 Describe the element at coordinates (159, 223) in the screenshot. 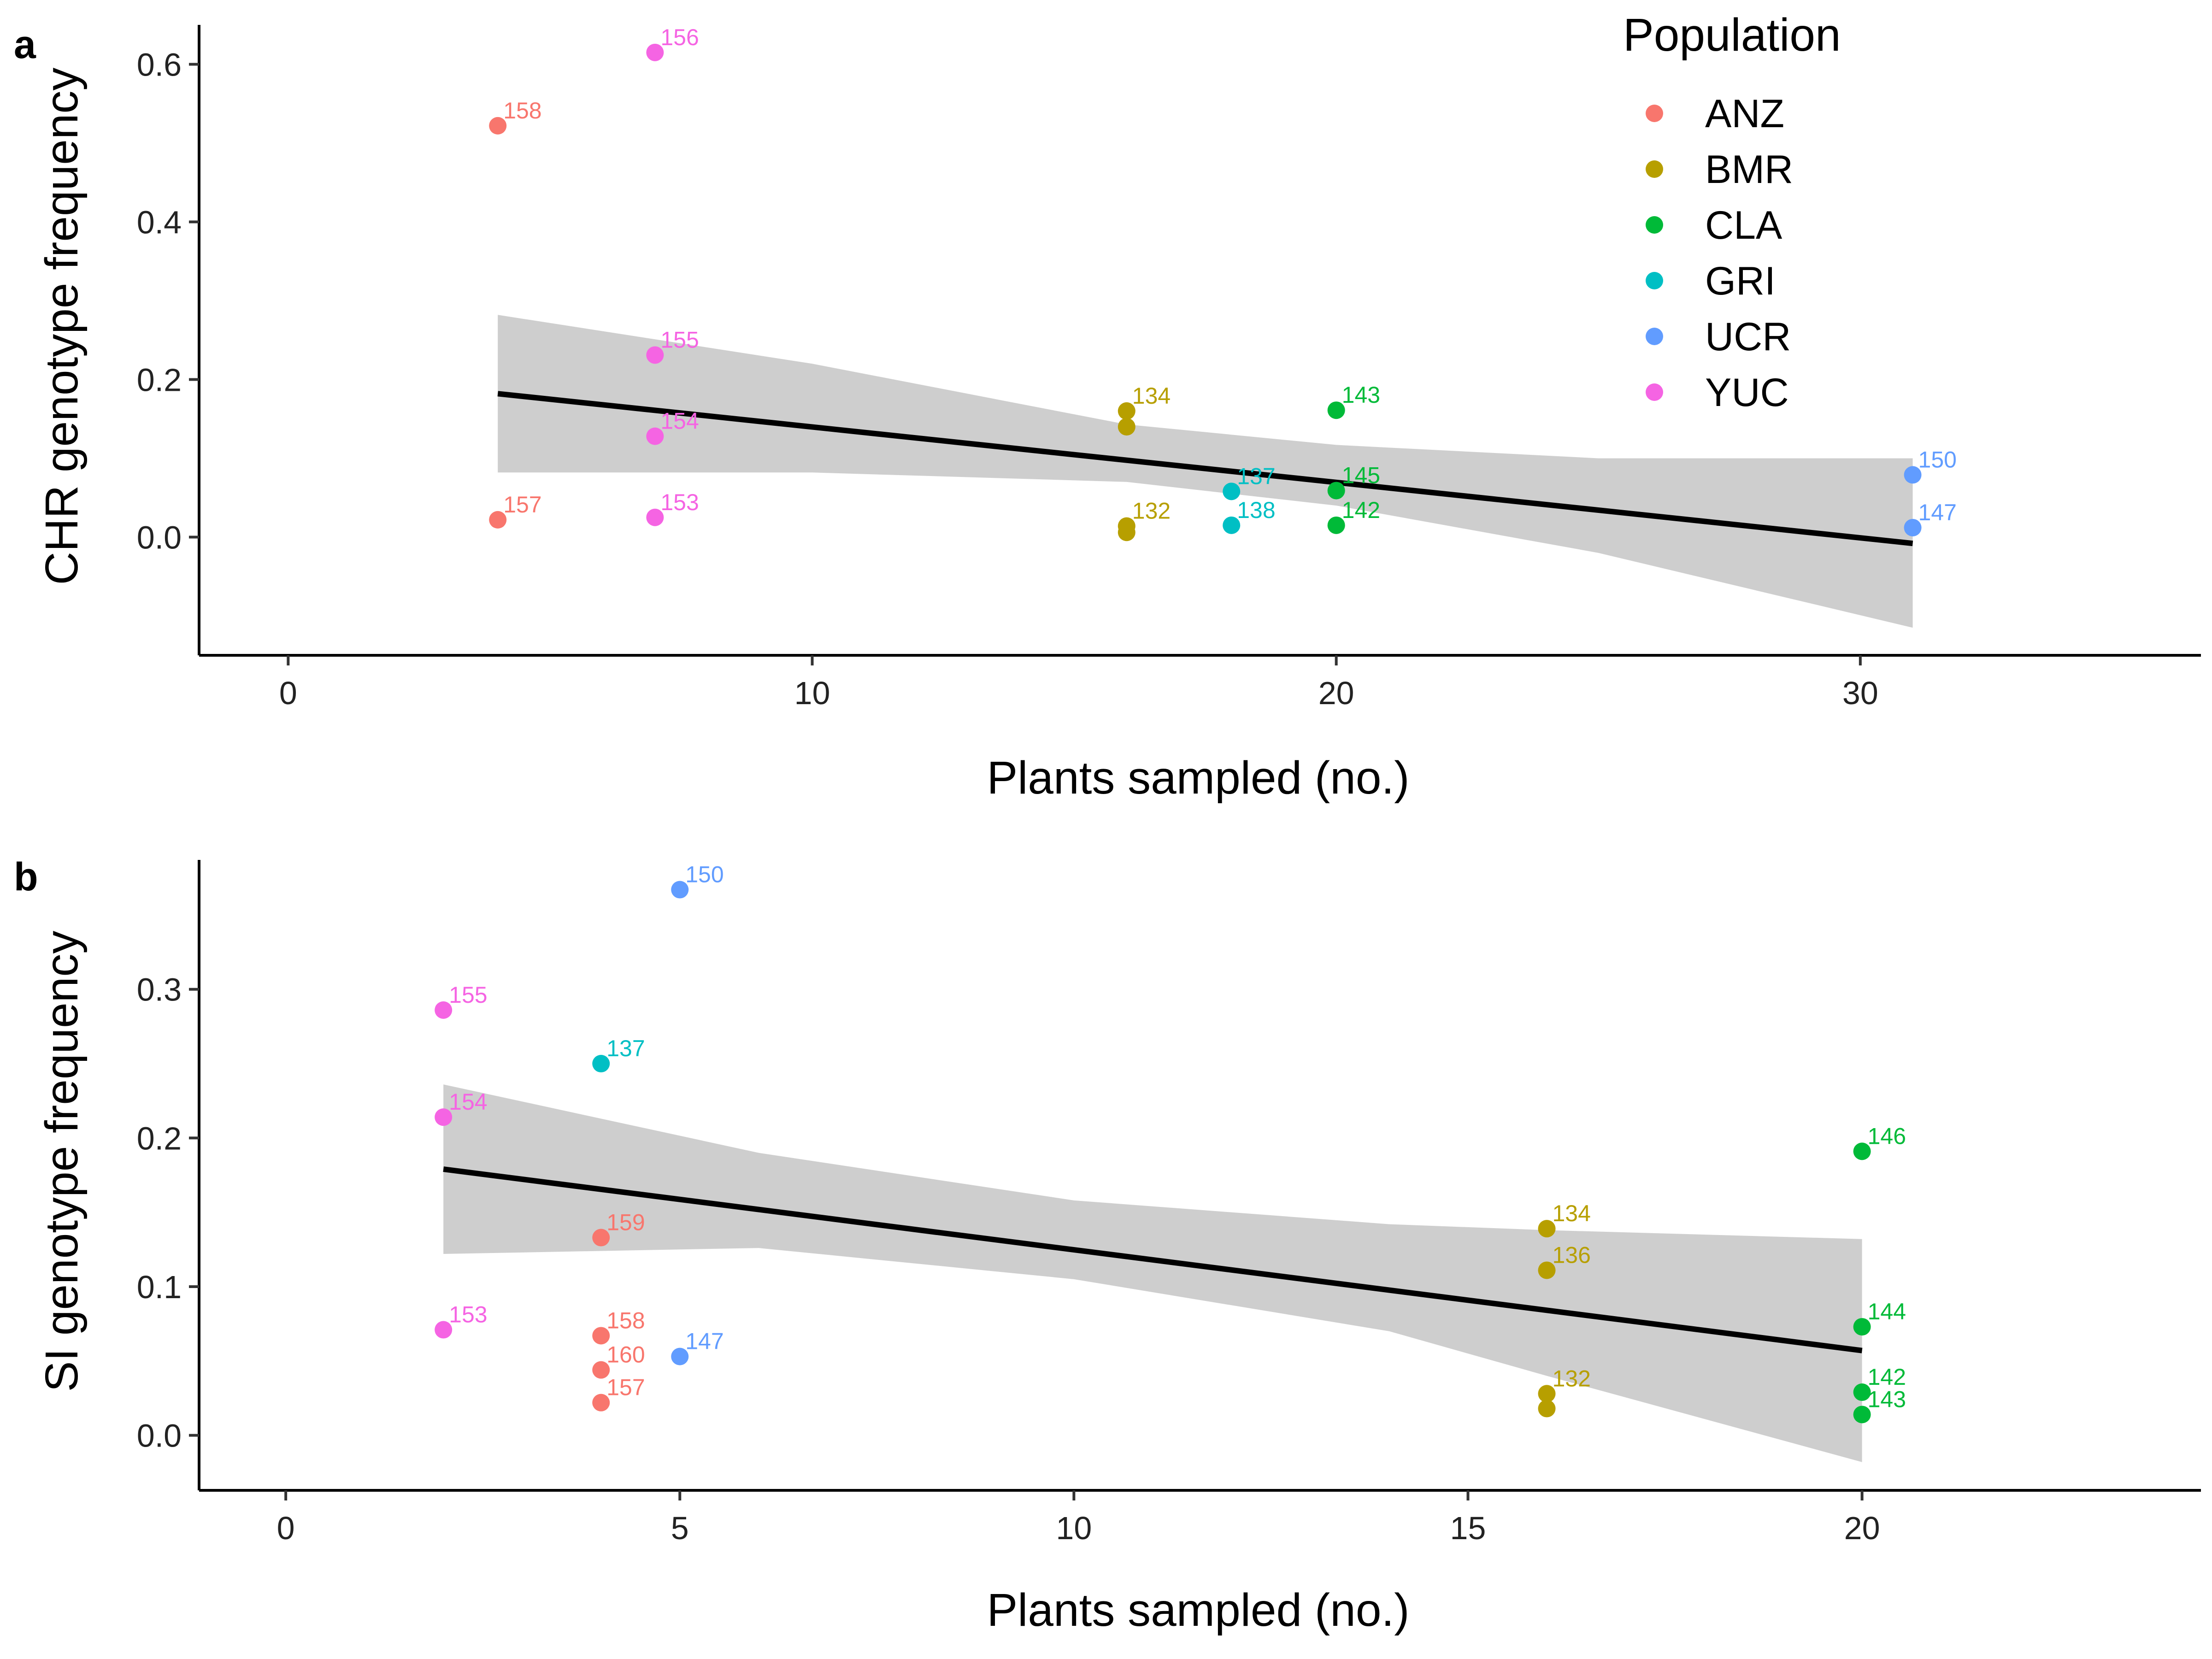

I see `y-tick-label: 0.4` at that location.